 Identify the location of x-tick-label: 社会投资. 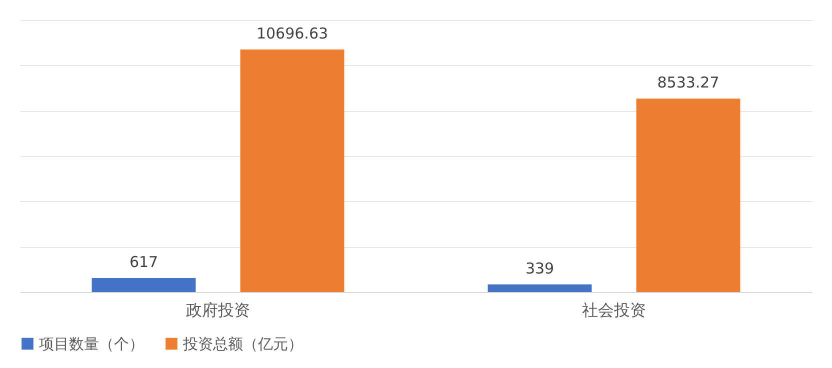
(614, 310).